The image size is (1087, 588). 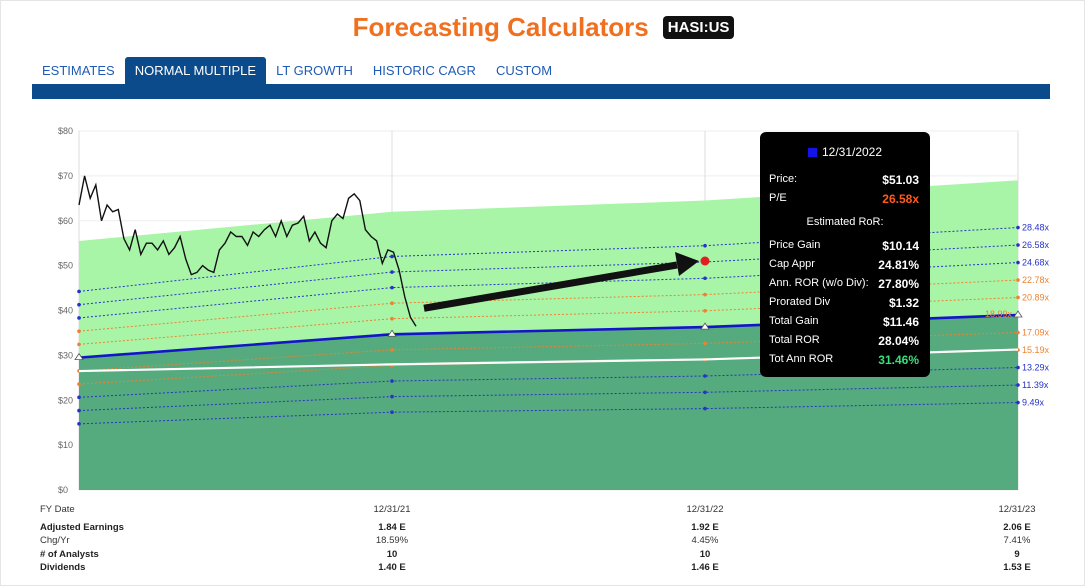 What do you see at coordinates (65, 131) in the screenshot?
I see `y-tick-label: $80` at bounding box center [65, 131].